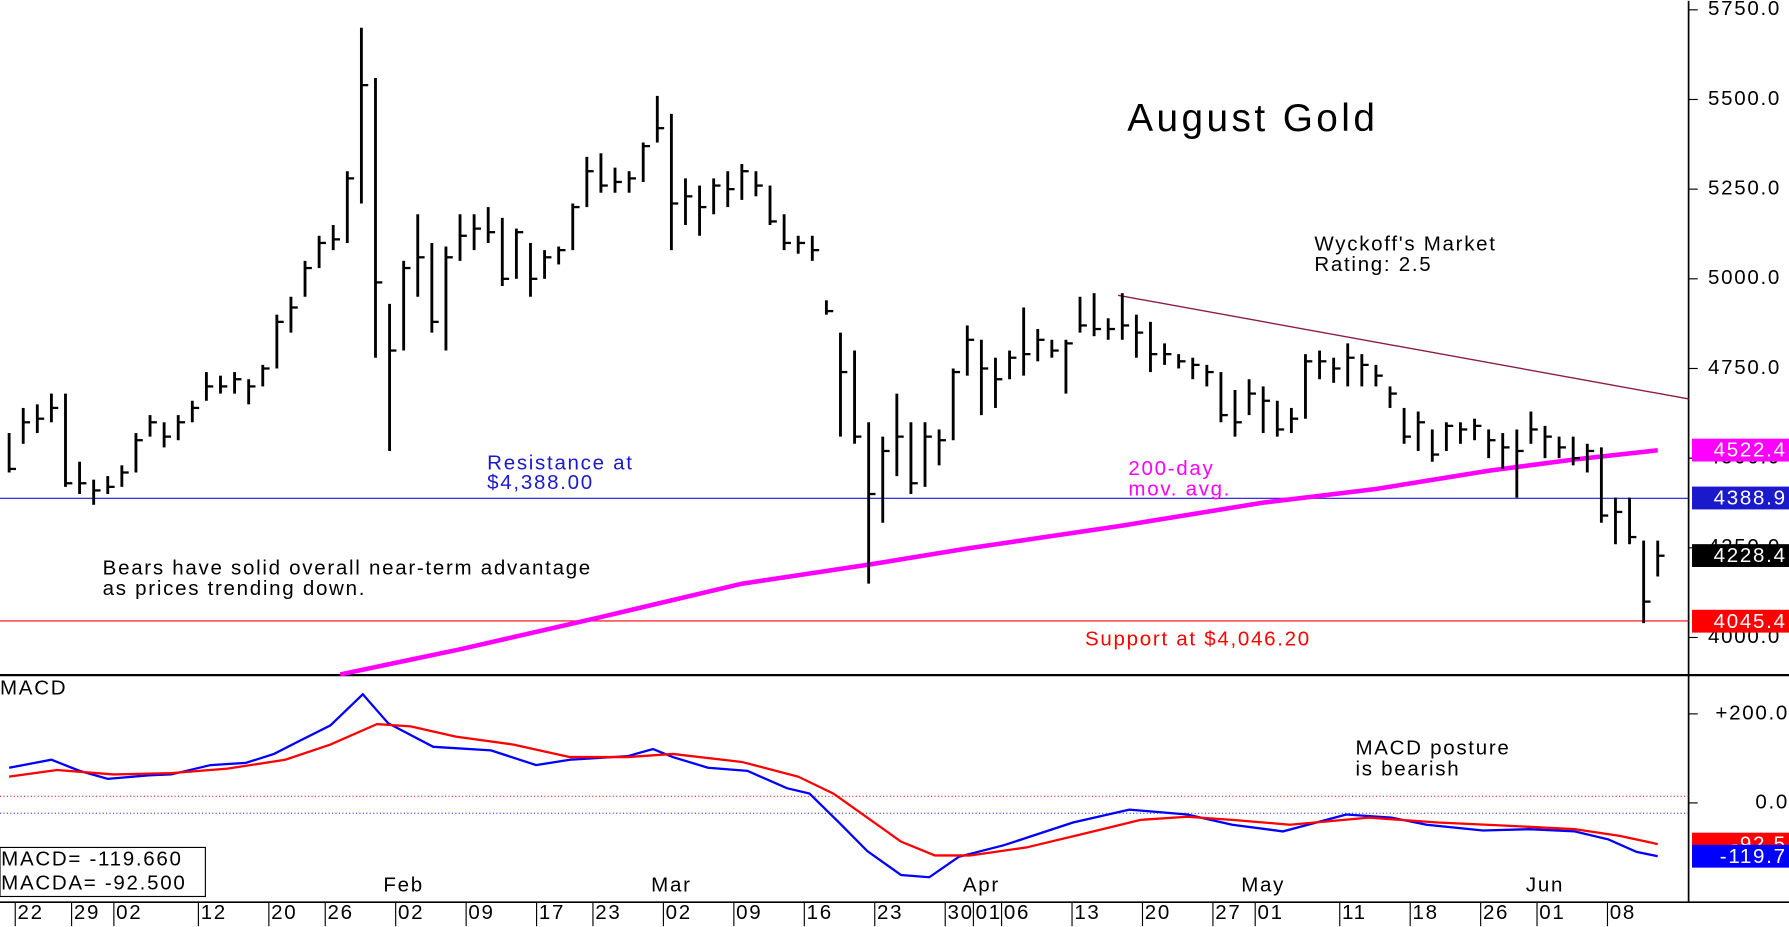 The width and height of the screenshot is (1789, 927). I want to click on x-tick-label: 30, so click(960, 912).